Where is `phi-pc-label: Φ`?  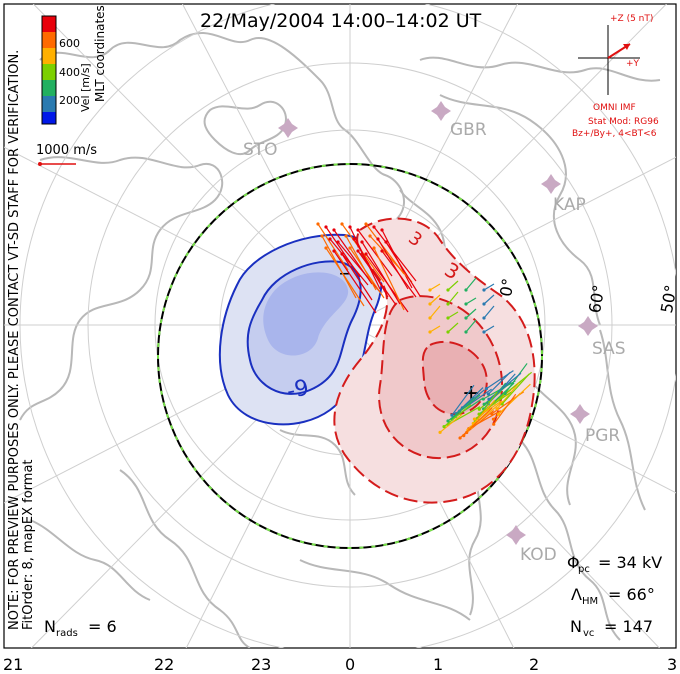
phi-pc-label: Φ is located at coordinates (573, 562).